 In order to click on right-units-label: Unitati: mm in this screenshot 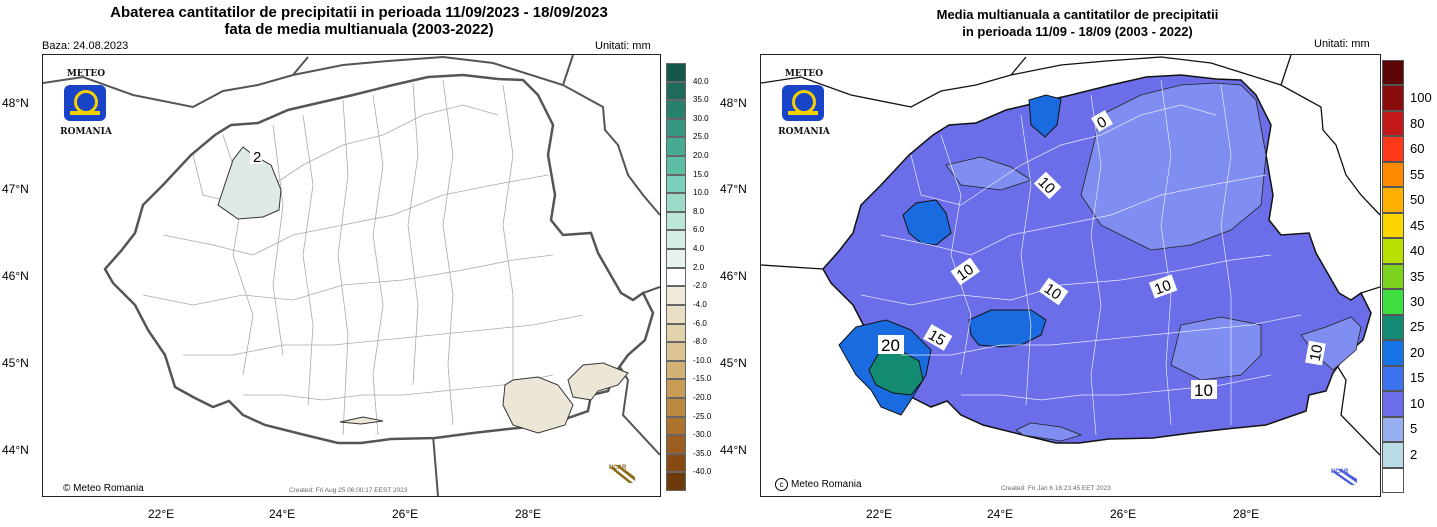, I will do `click(1342, 44)`.